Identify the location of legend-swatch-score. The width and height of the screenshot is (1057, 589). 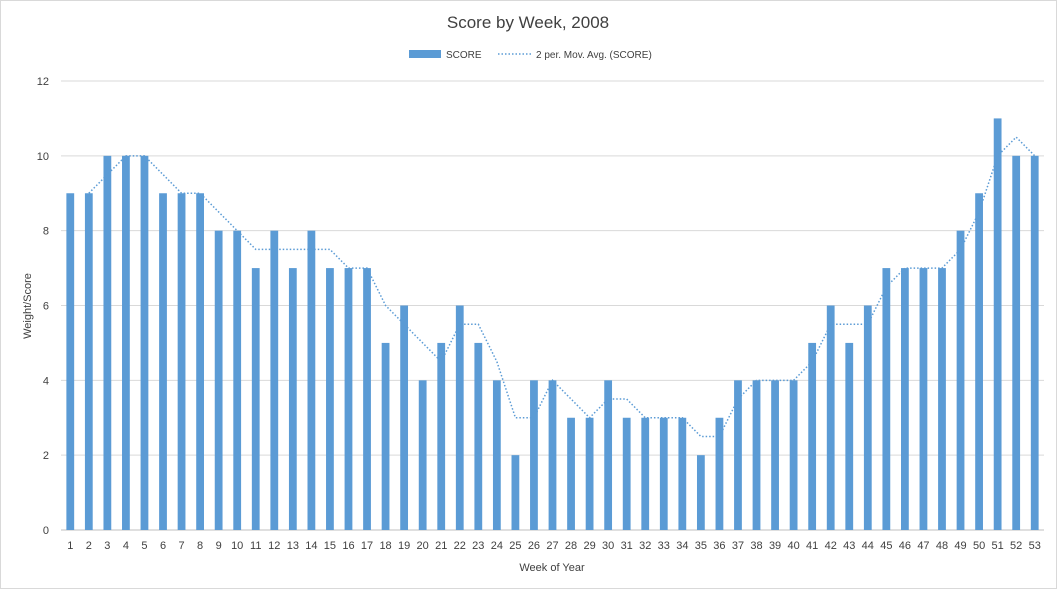
(425, 54).